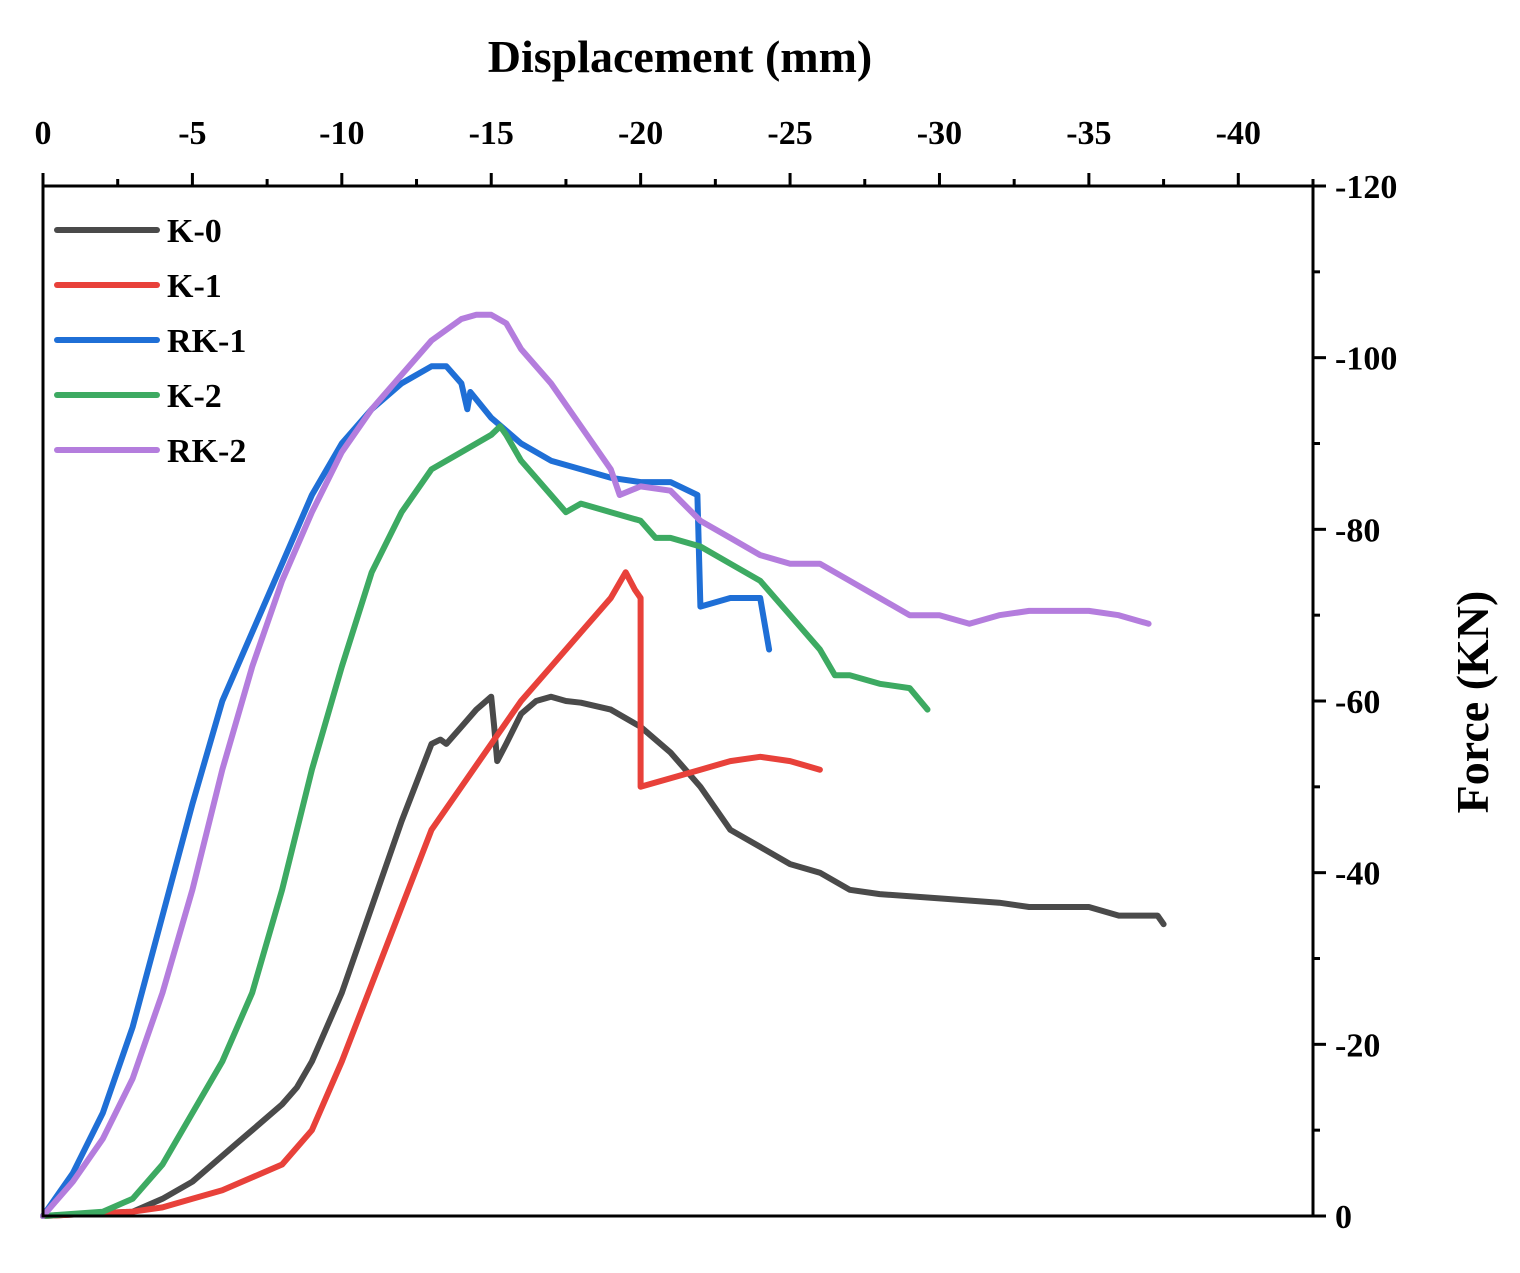 The image size is (1520, 1273). I want to click on y-tick-label: -100, so click(1366, 359).